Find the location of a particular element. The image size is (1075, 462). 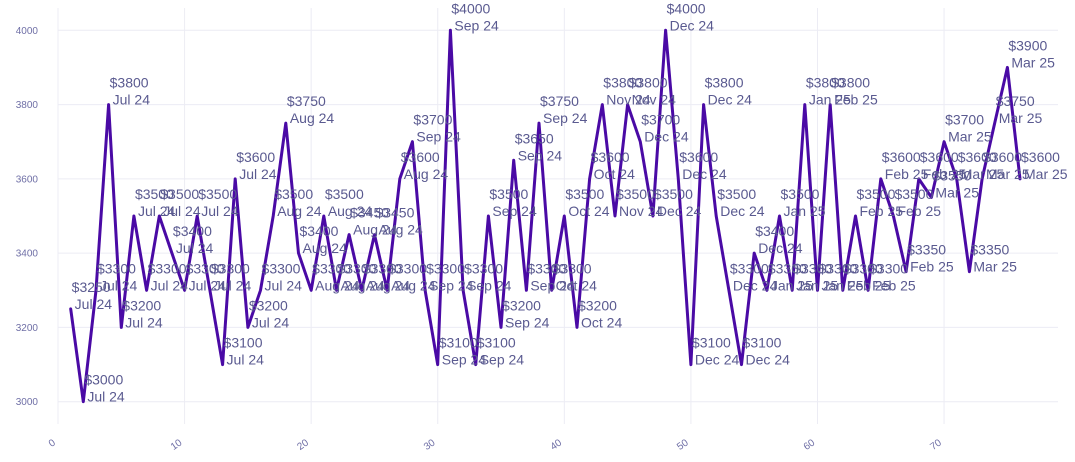

data-label: $3400 Jul 24 is located at coordinates (193, 239).